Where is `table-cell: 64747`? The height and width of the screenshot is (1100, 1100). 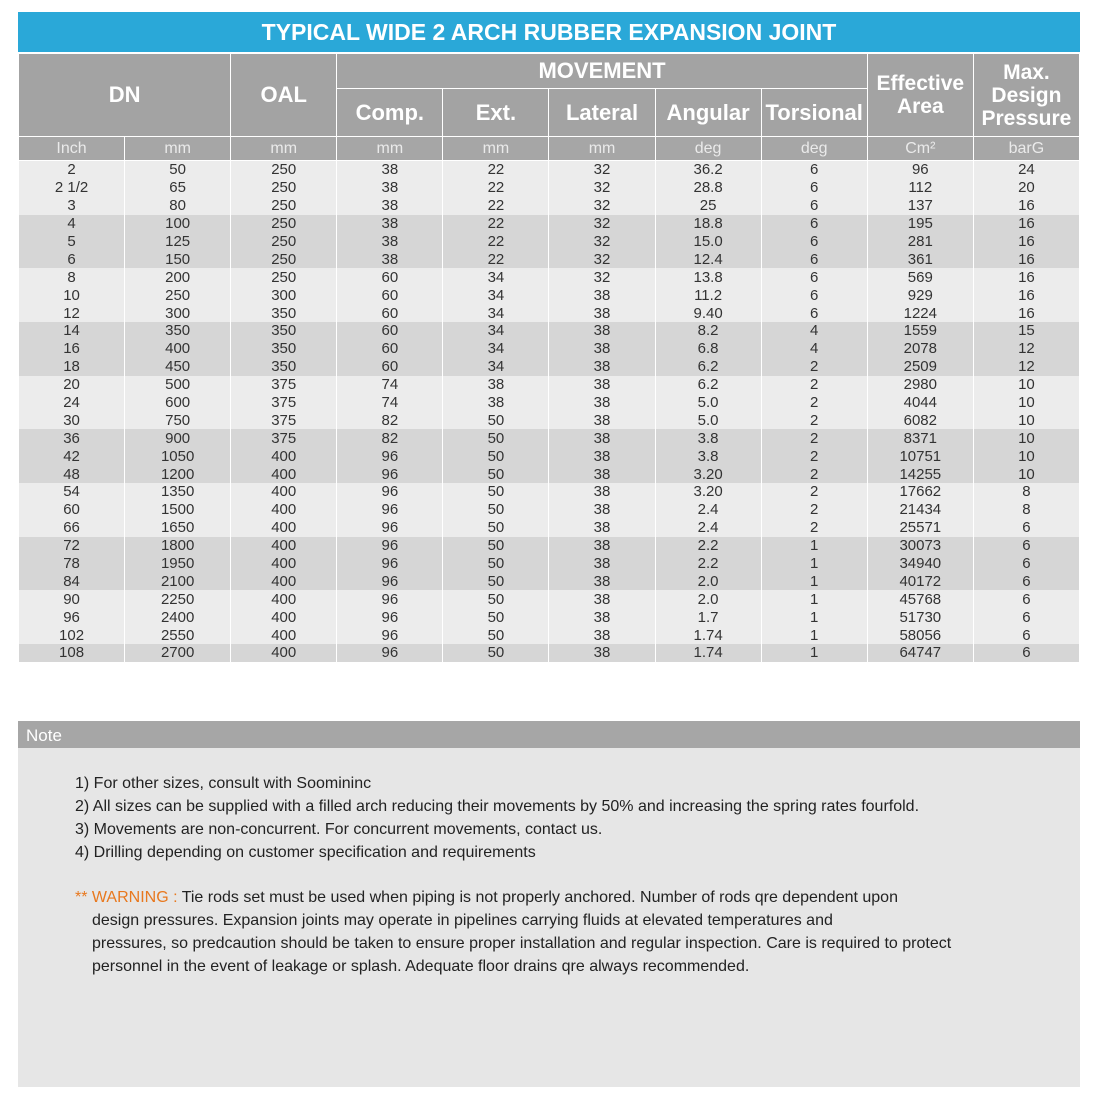
table-cell: 64747 is located at coordinates (920, 653).